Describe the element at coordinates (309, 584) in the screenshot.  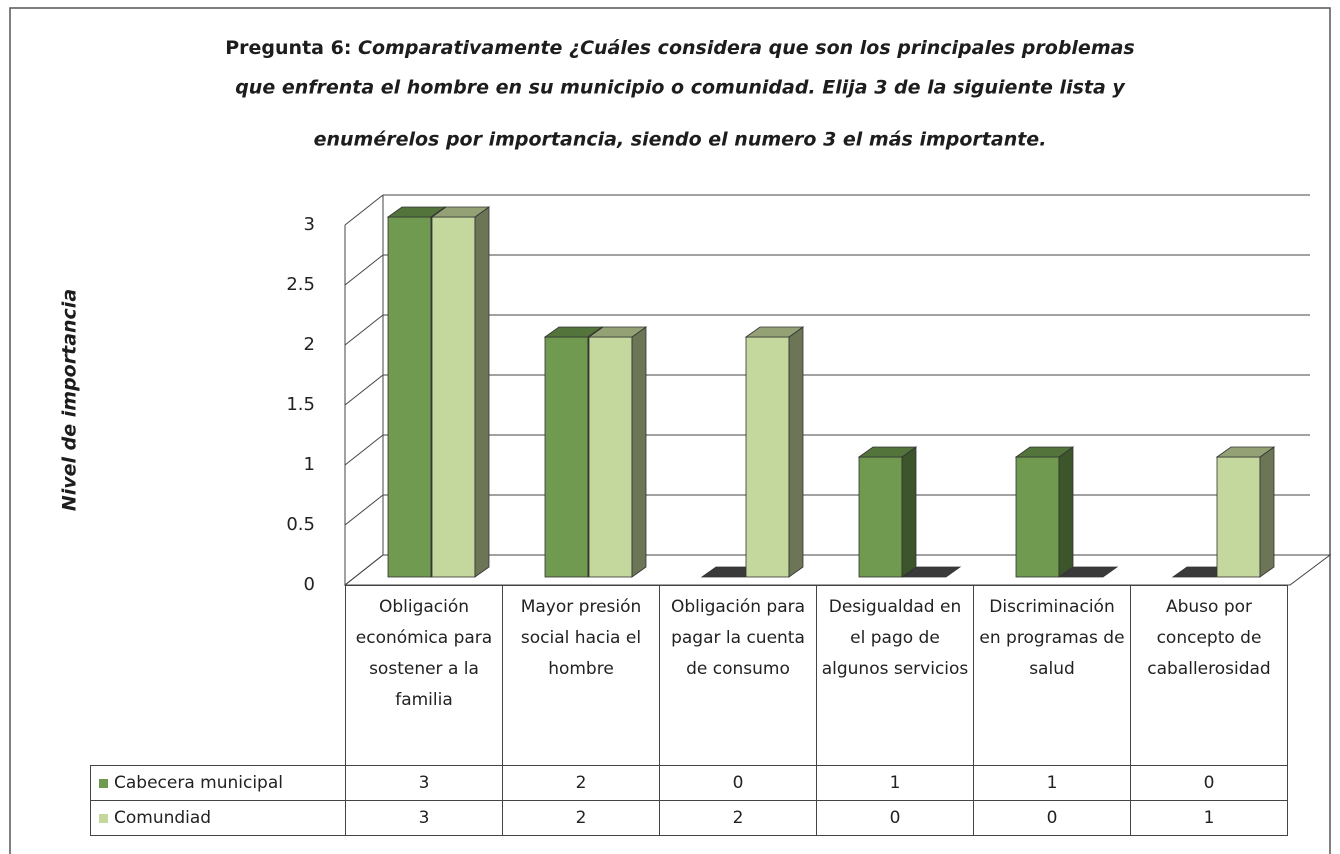
I see `y-tick-label: 0` at that location.